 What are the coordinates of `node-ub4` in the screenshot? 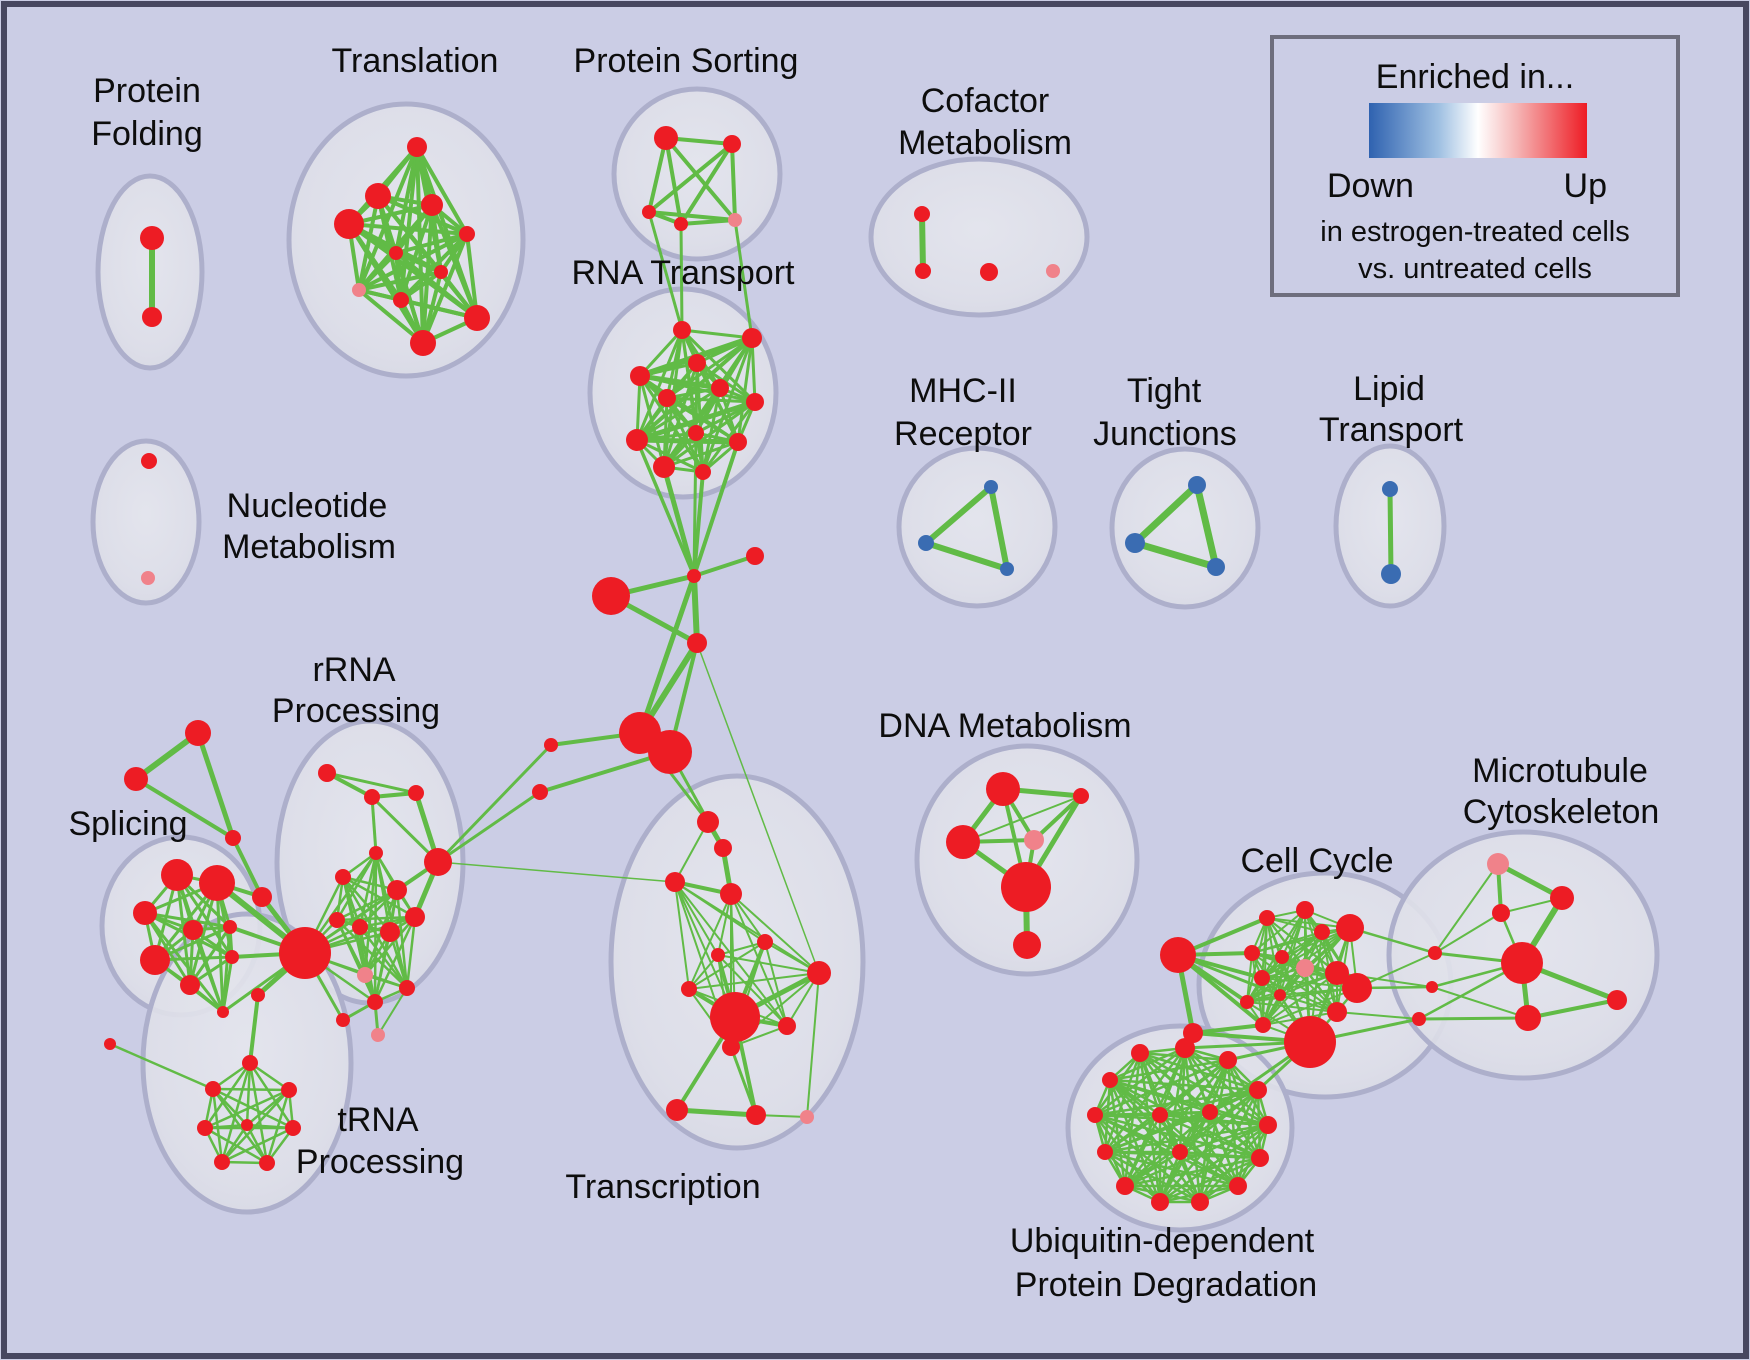 It's located at (1110, 1080).